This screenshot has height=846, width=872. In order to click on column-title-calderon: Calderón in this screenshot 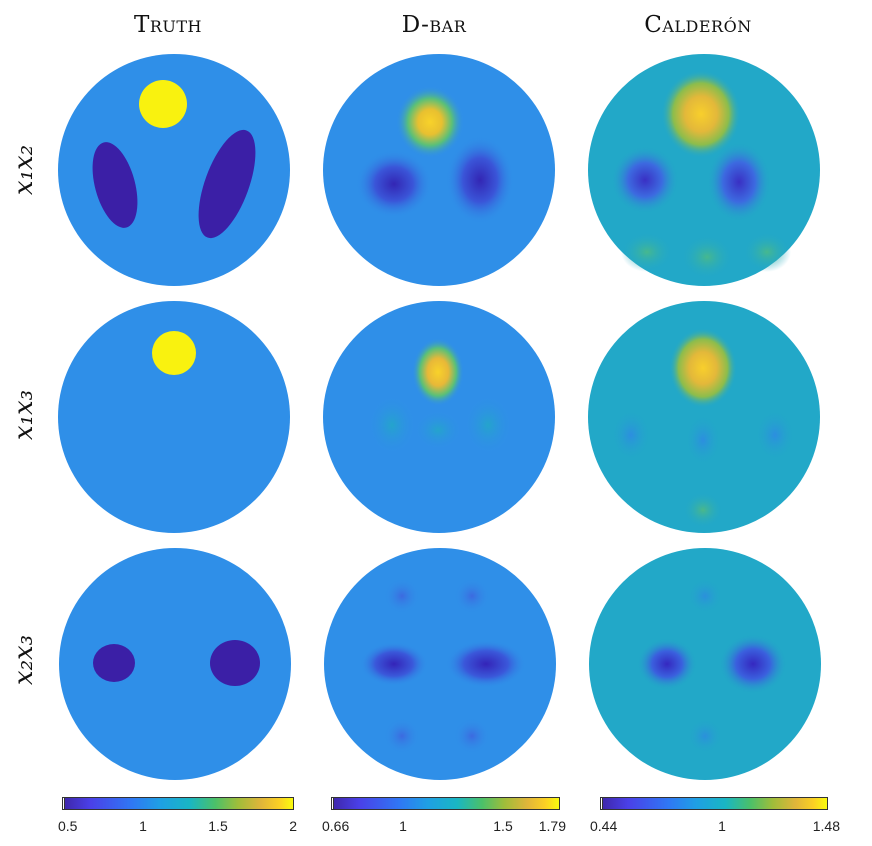, I will do `click(698, 25)`.